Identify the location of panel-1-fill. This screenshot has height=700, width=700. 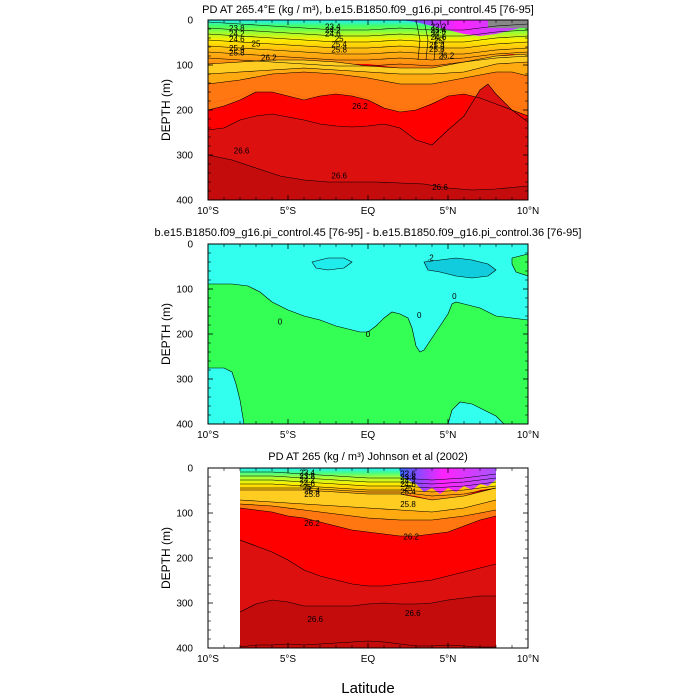
(368, 110).